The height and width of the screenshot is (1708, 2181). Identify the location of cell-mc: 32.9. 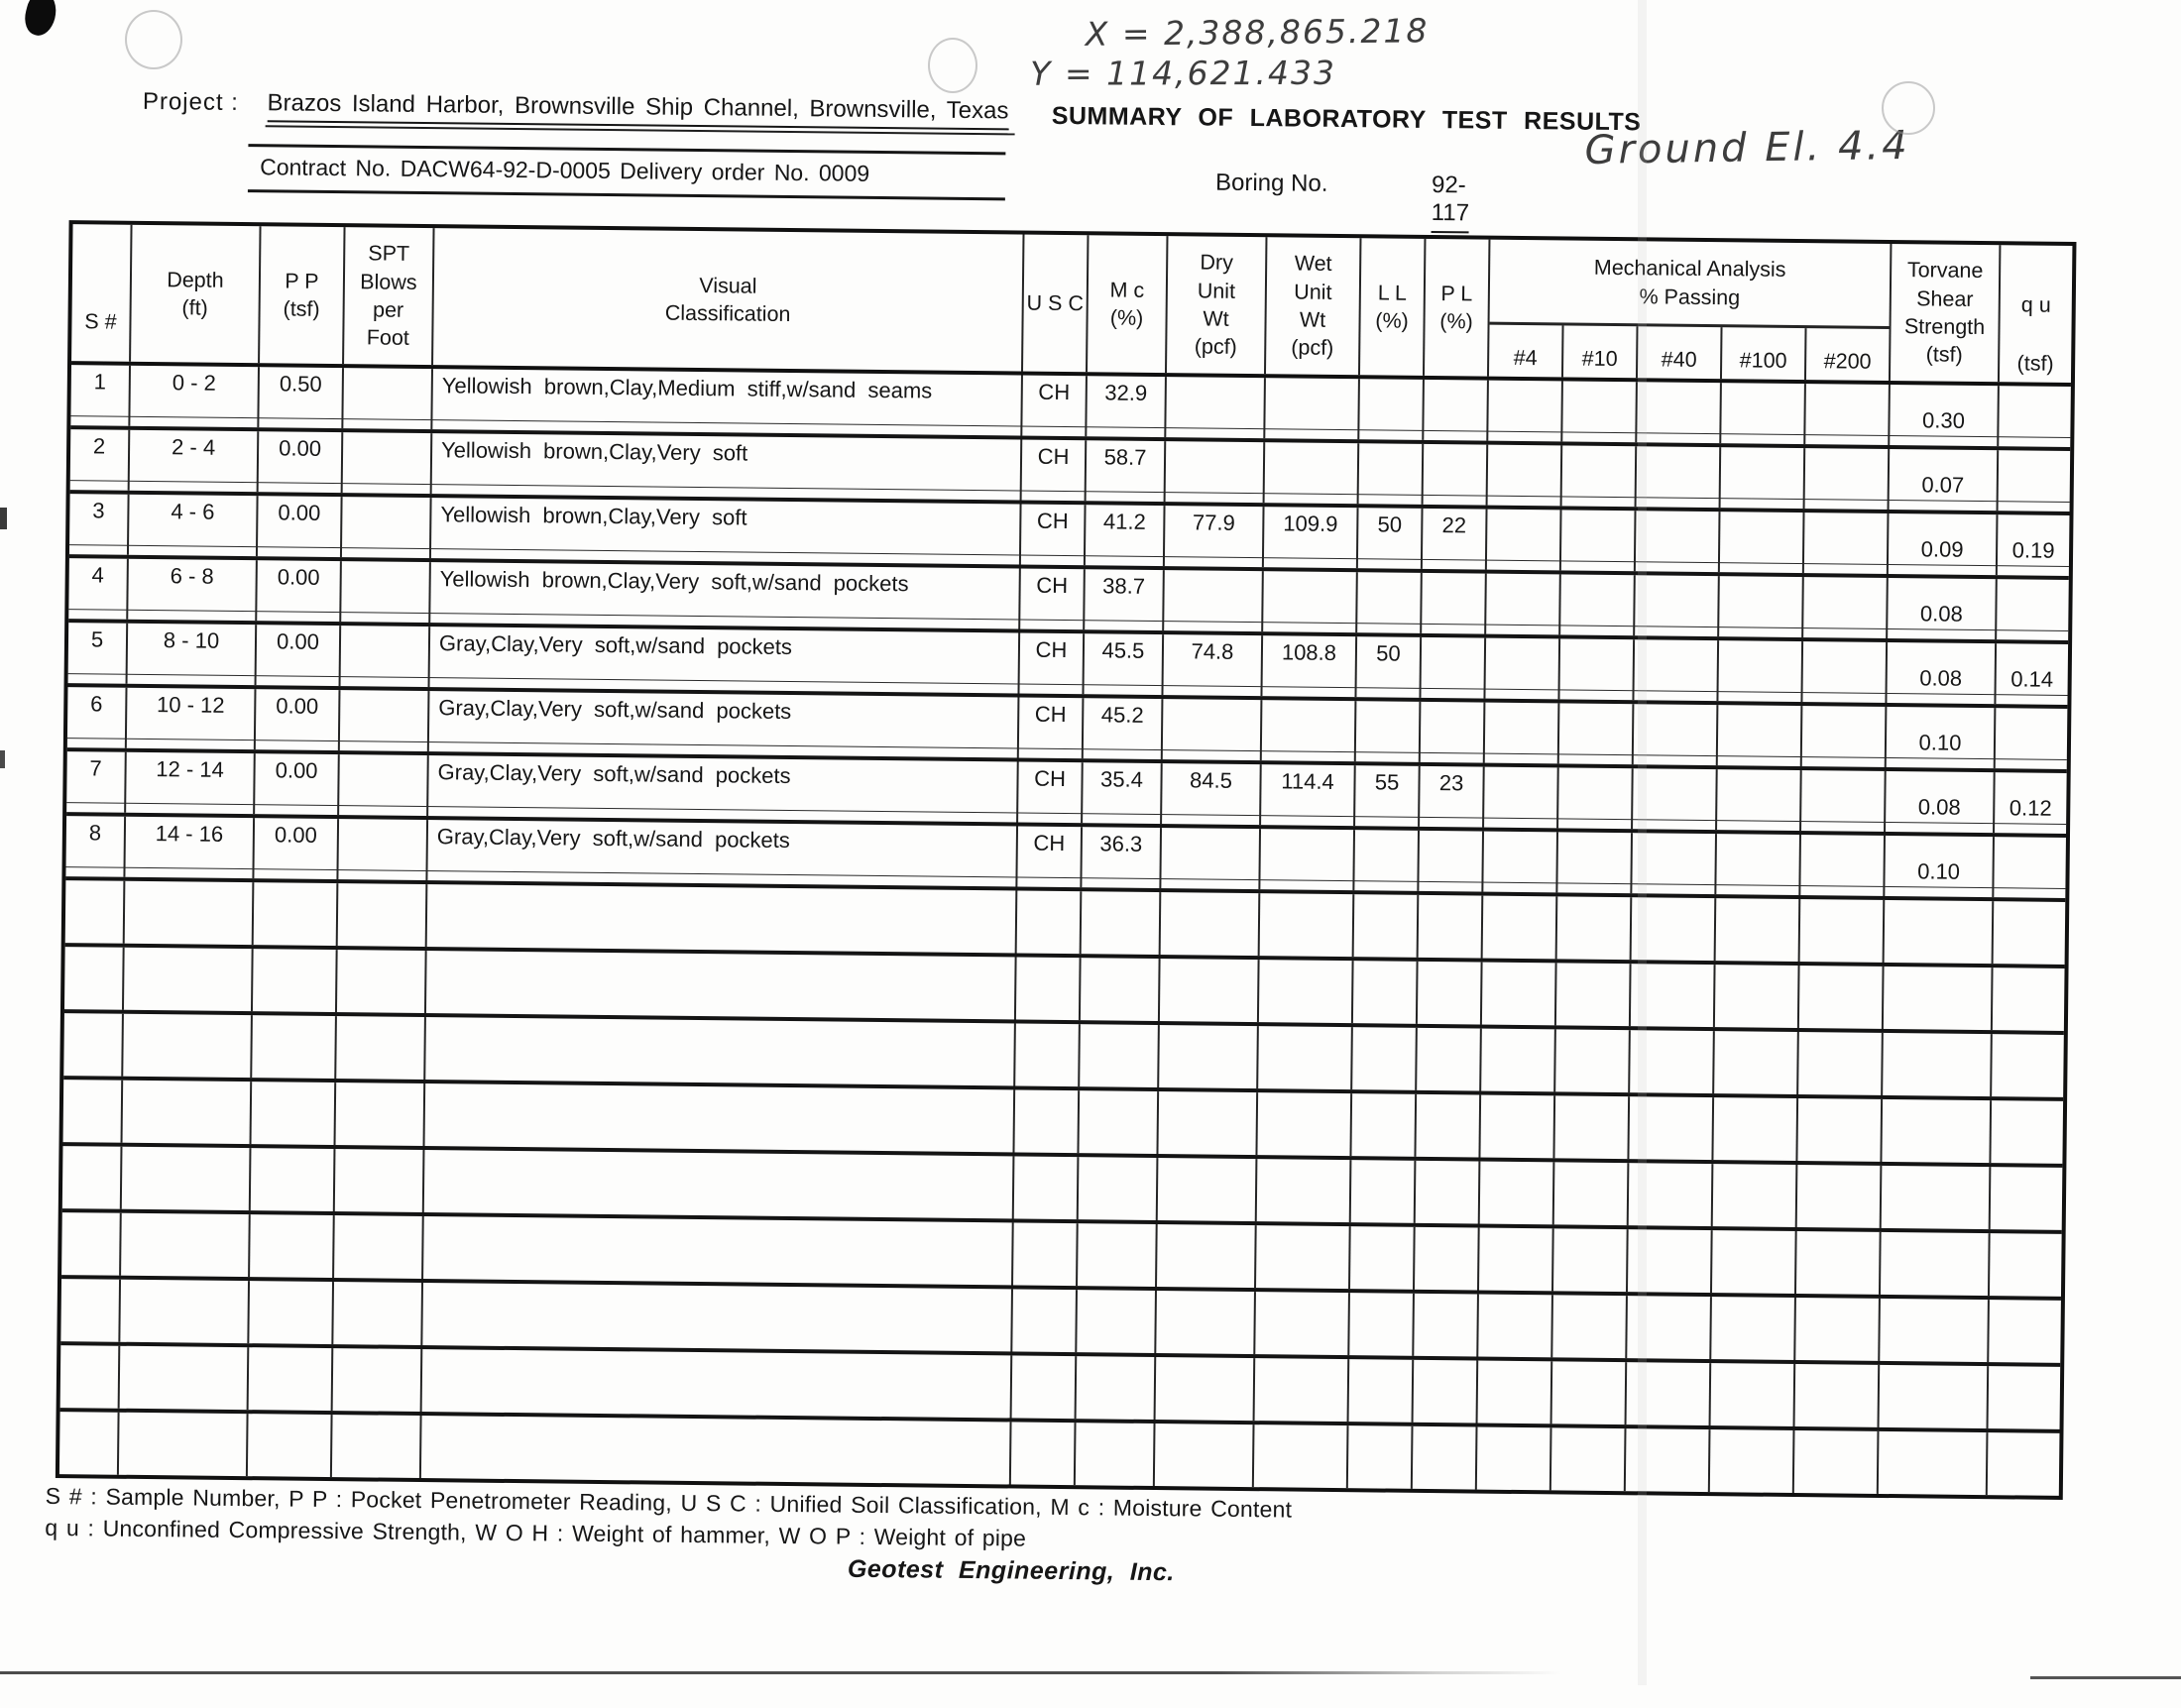
(1127, 407).